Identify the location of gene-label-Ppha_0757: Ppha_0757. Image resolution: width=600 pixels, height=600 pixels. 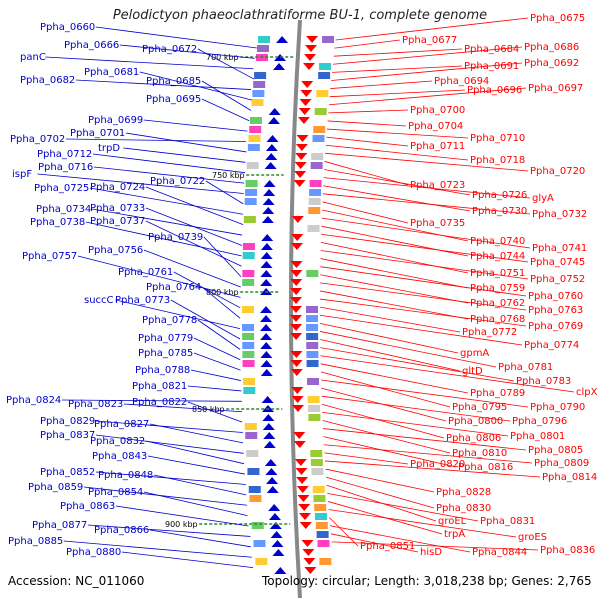
(49, 256).